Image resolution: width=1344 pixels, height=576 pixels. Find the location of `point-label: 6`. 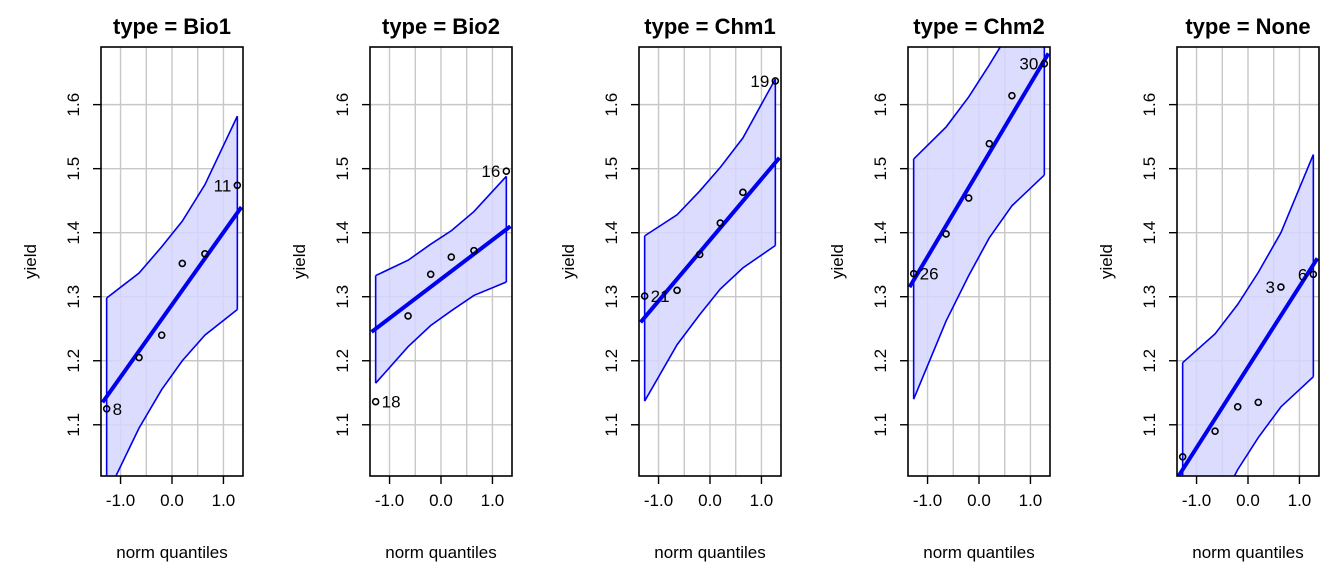

point-label: 6 is located at coordinates (1302, 274).